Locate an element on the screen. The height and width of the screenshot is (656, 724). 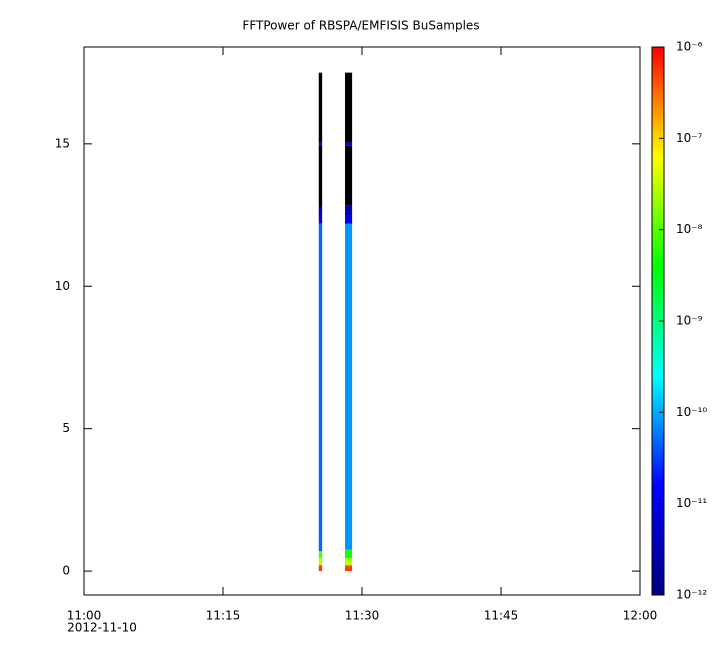
y-tick-label: 15 is located at coordinates (62, 143).